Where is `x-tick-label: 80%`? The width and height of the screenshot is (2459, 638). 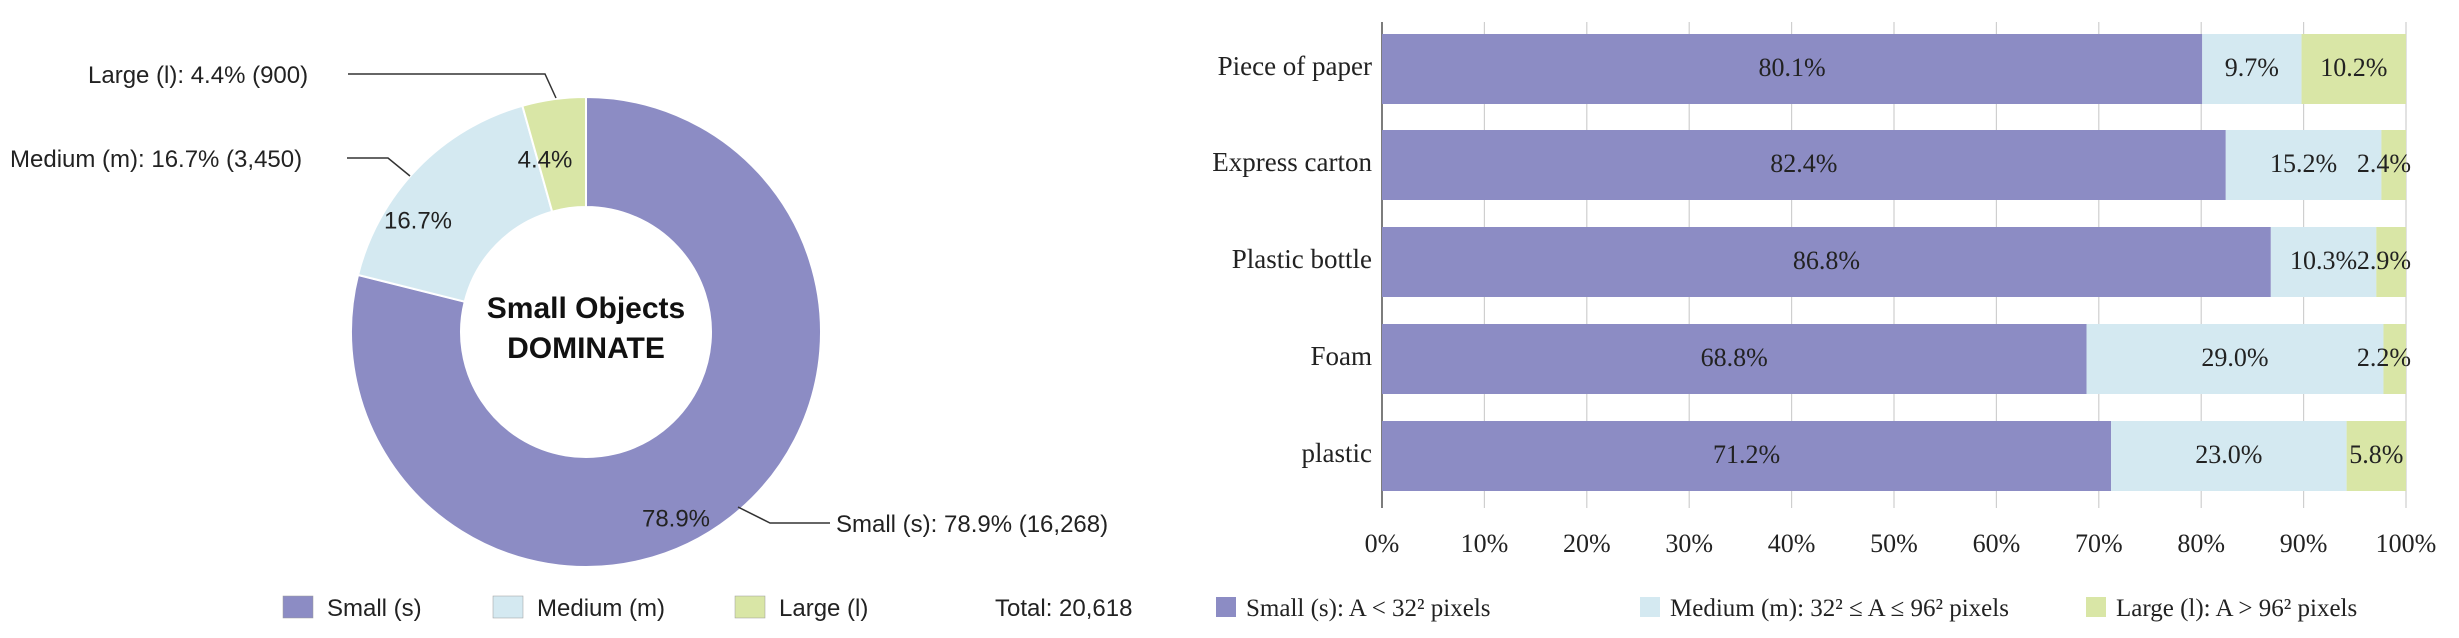 x-tick-label: 80% is located at coordinates (2201, 543).